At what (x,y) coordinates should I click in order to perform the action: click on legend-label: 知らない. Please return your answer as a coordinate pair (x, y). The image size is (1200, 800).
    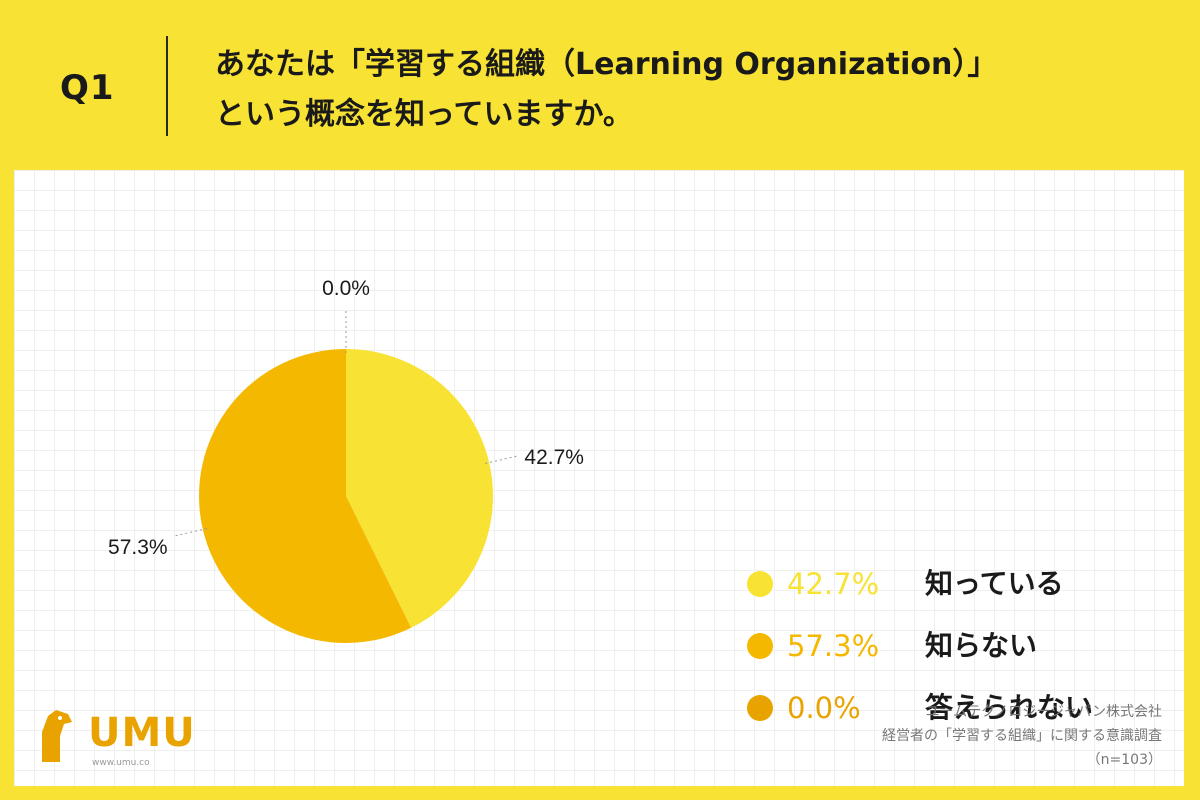
    Looking at the image, I should click on (981, 645).